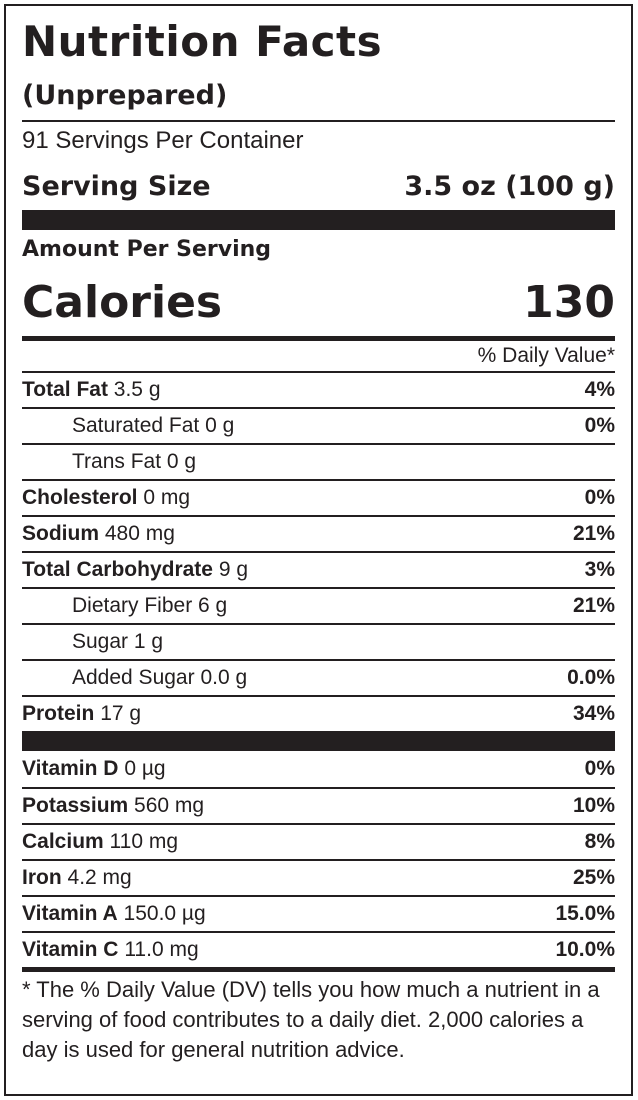 The height and width of the screenshot is (1100, 638). I want to click on nutrient-row-sugar: Sugar 1 g, so click(318, 641).